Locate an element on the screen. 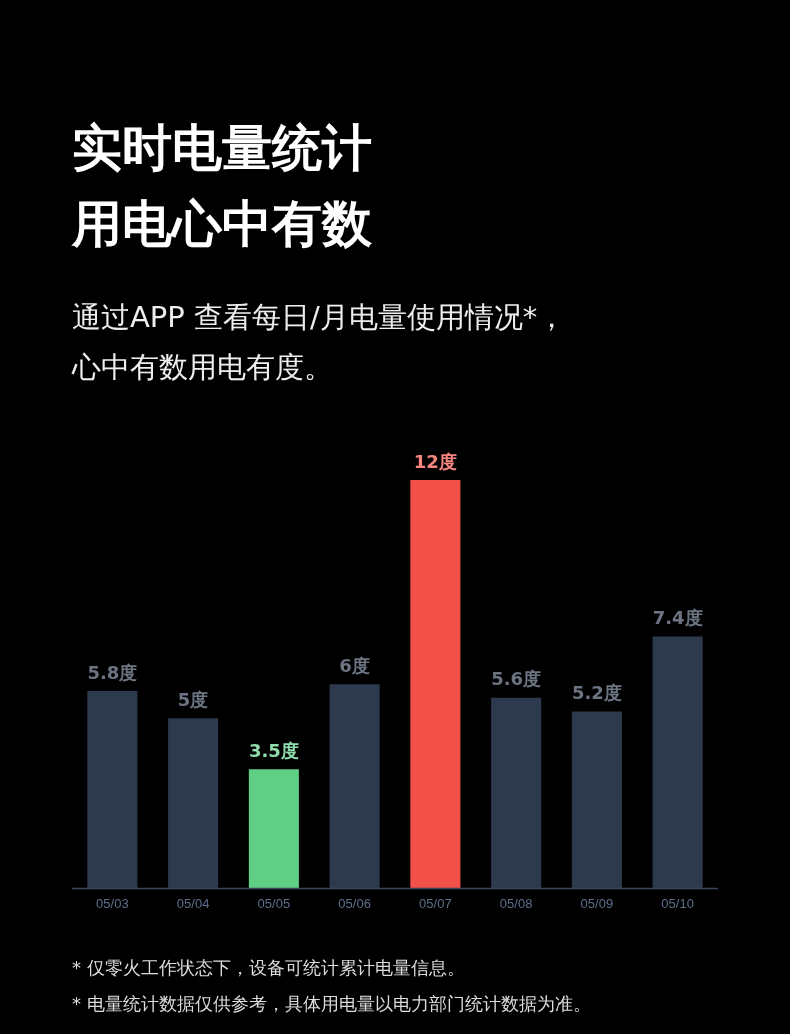 Image resolution: width=790 pixels, height=1034 pixels. text: * 电量统计数据仅供参考，具体用电量以电力部门统计数据为准。 is located at coordinates (331, 1004).